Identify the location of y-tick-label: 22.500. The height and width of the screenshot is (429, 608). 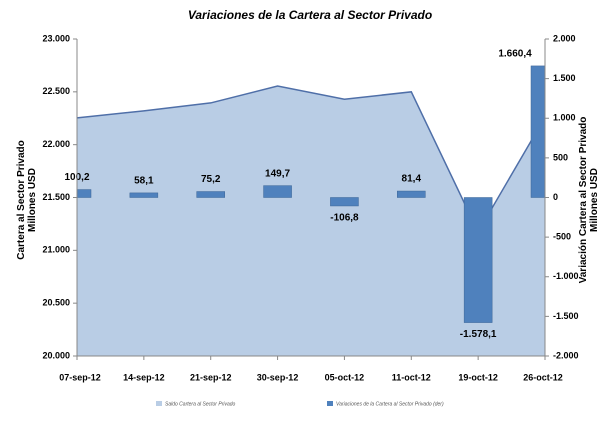
(56, 91).